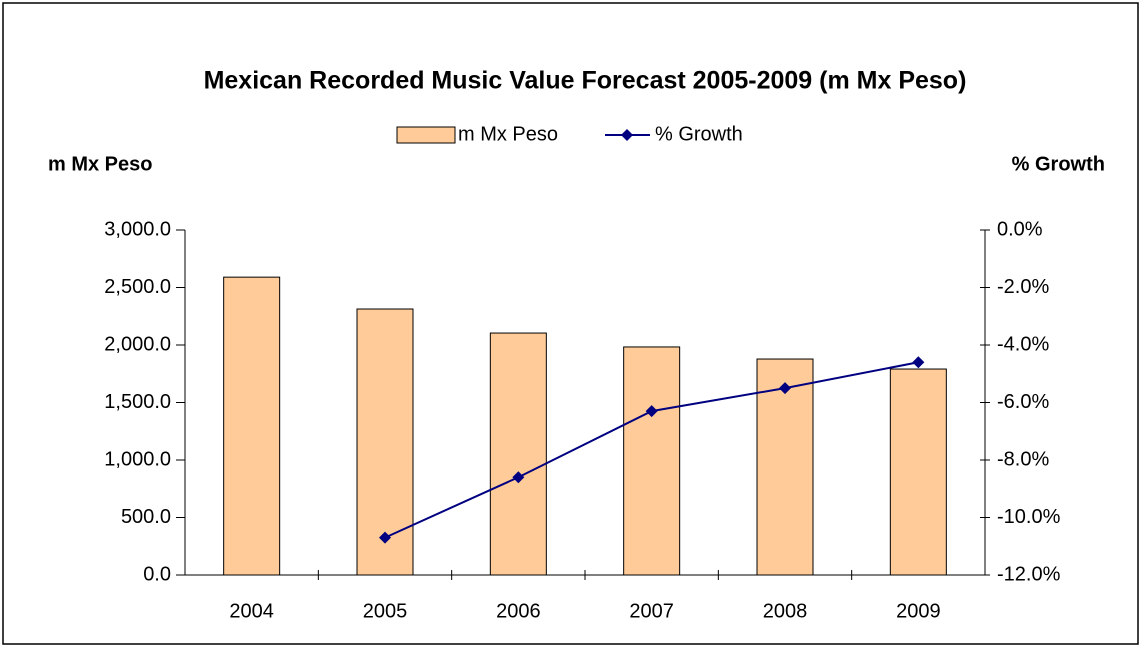 This screenshot has width=1142, height=647. What do you see at coordinates (518, 611) in the screenshot?
I see `x-tick-label: 2006` at bounding box center [518, 611].